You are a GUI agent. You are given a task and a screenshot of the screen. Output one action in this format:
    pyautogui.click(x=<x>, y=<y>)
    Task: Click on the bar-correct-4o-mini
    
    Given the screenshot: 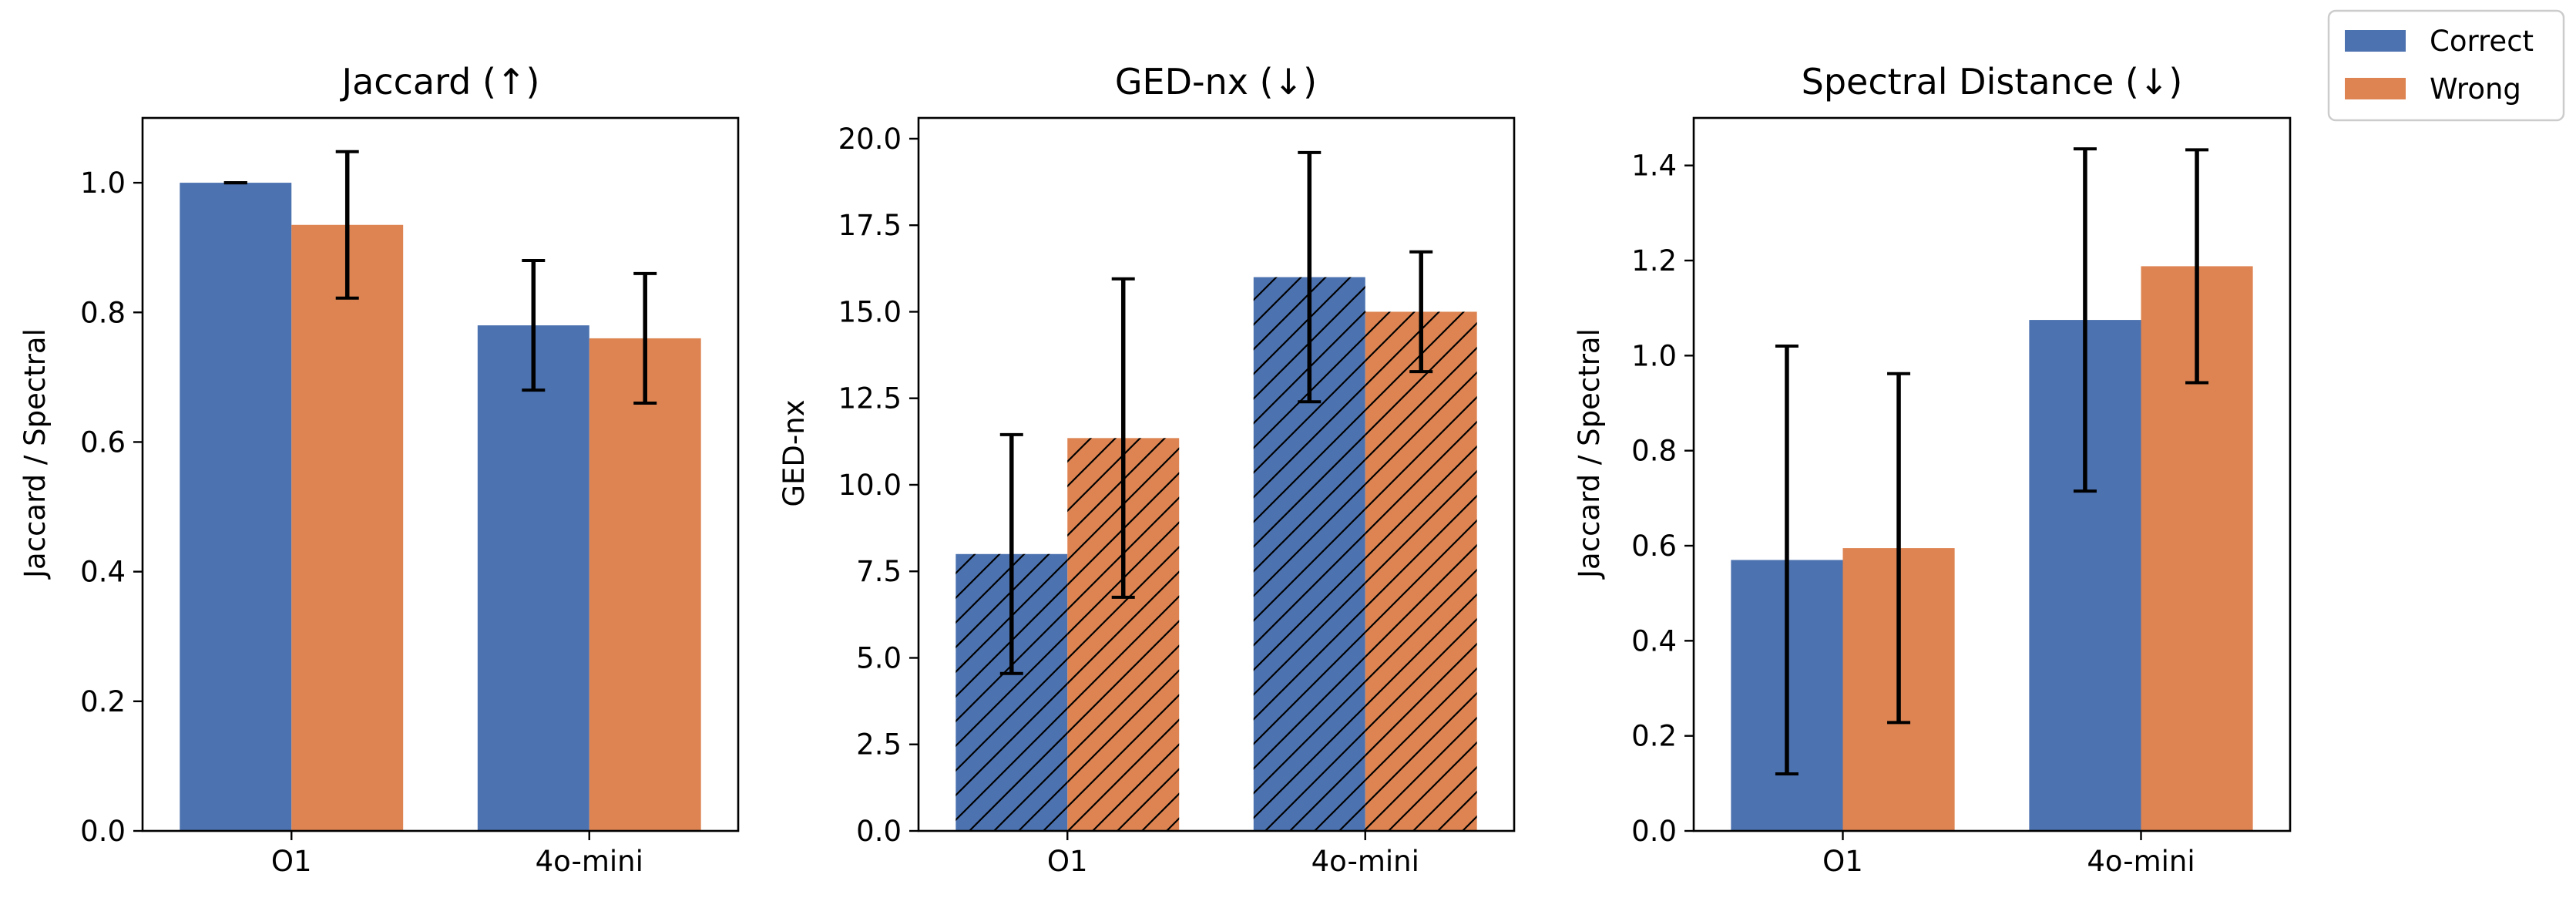 What is the action you would take?
    pyautogui.click(x=533, y=578)
    